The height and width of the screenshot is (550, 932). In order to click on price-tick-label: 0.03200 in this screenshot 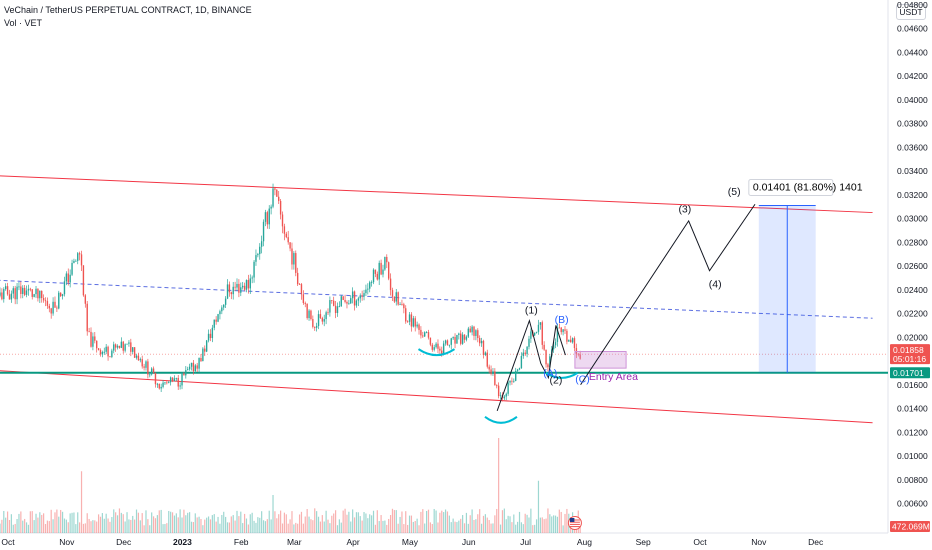, I will do `click(912, 195)`.